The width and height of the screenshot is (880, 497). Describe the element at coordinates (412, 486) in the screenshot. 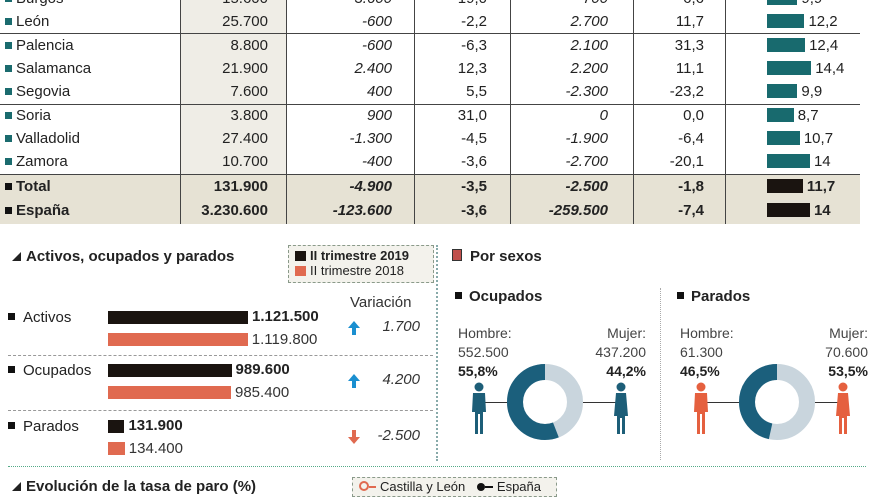

I see `legend-castilla: Castilla y León` at that location.